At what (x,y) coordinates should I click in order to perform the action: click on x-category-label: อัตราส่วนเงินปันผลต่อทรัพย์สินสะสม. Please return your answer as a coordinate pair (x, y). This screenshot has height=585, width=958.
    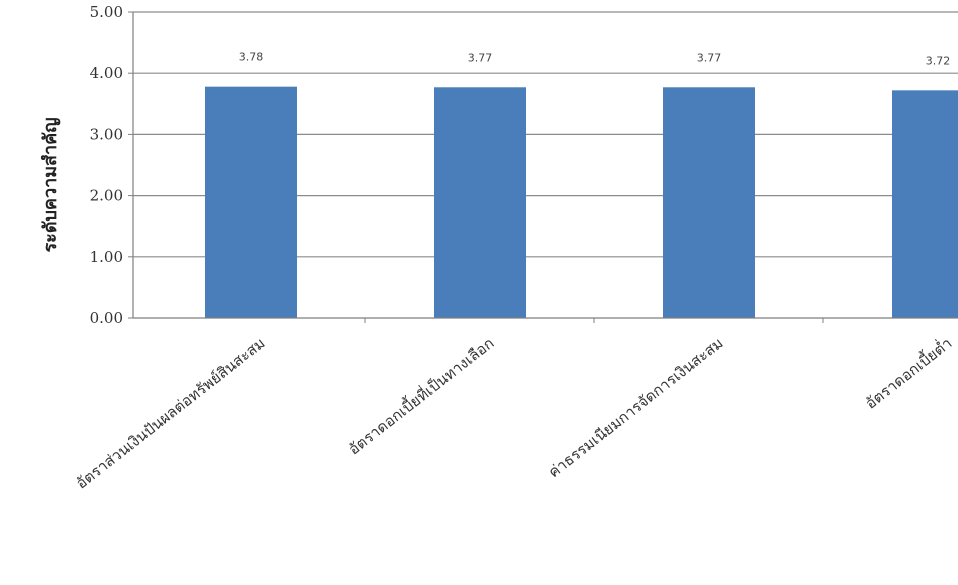
    Looking at the image, I should click on (171, 413).